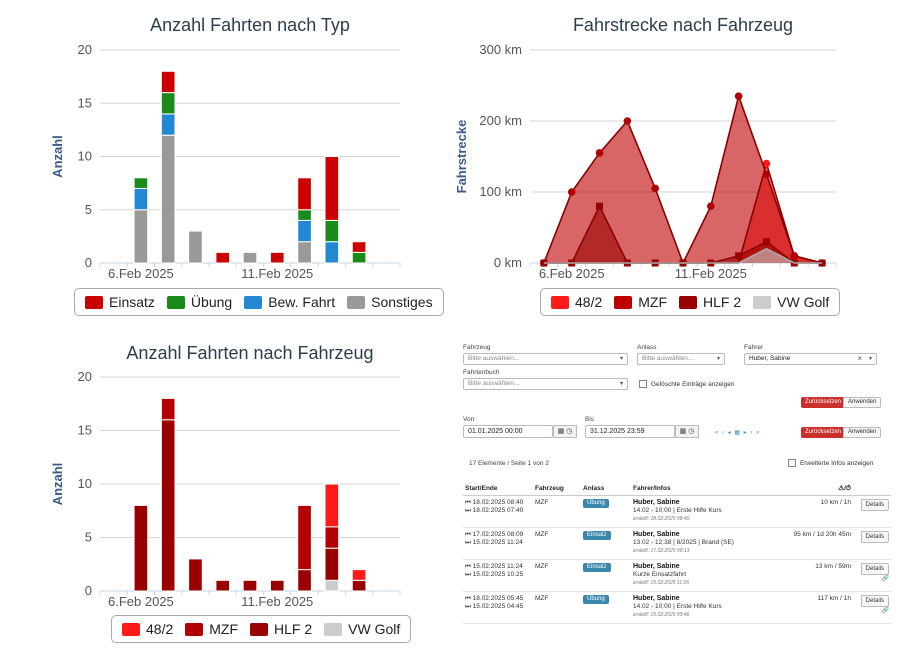 This screenshot has width=900, height=649. What do you see at coordinates (630, 431) in the screenshot?
I see `bis-input: 31.12.2025 23:59` at bounding box center [630, 431].